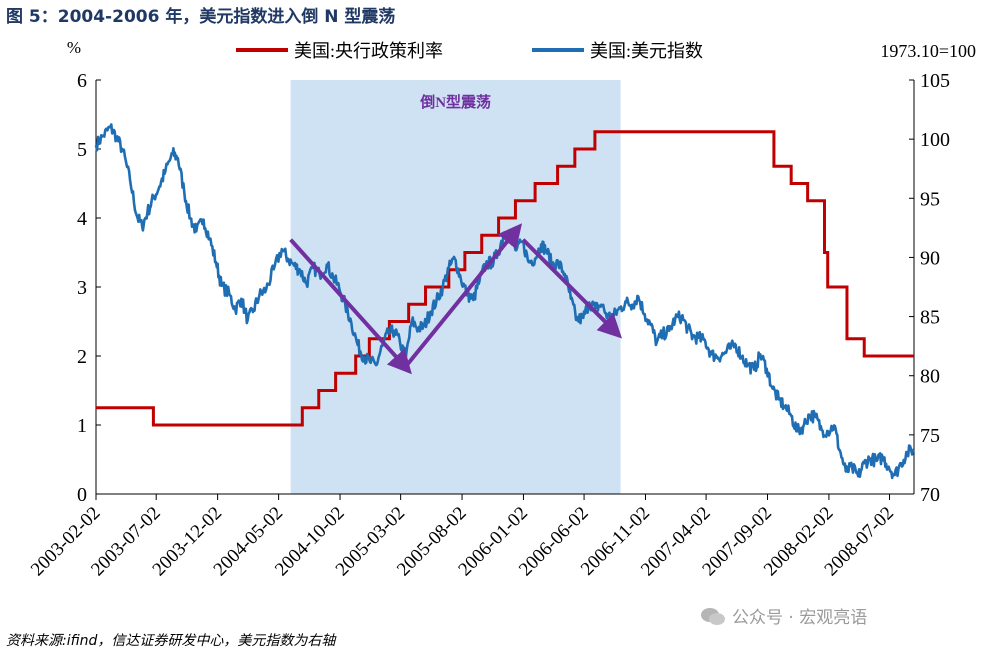  I want to click on legend: 美国:央行政策利率 美国:美元指数, so click(469, 51).